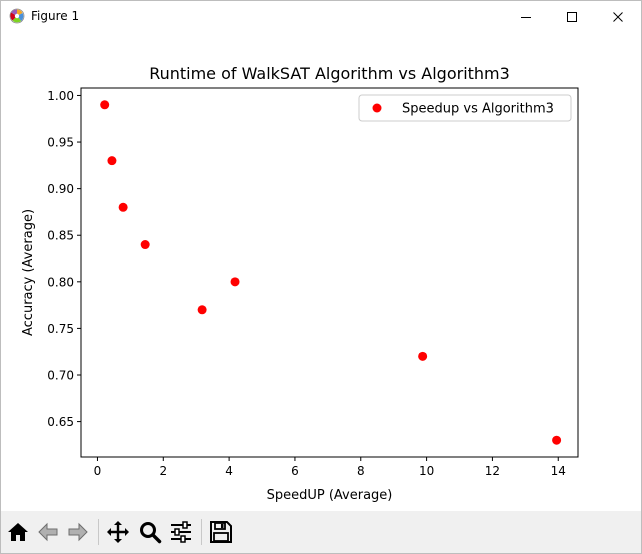 The width and height of the screenshot is (642, 554). What do you see at coordinates (60, 143) in the screenshot?
I see `y-tick-label: 0.95` at bounding box center [60, 143].